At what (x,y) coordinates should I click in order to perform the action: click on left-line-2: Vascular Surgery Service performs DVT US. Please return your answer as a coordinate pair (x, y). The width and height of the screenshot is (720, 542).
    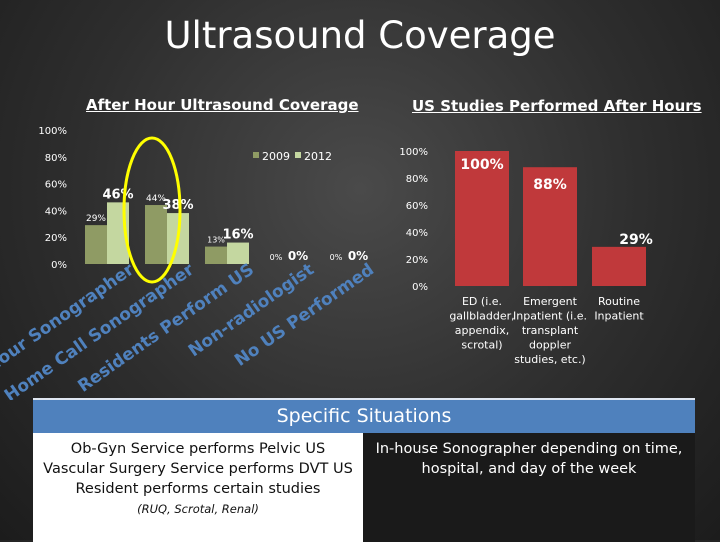
    Looking at the image, I should click on (198, 469).